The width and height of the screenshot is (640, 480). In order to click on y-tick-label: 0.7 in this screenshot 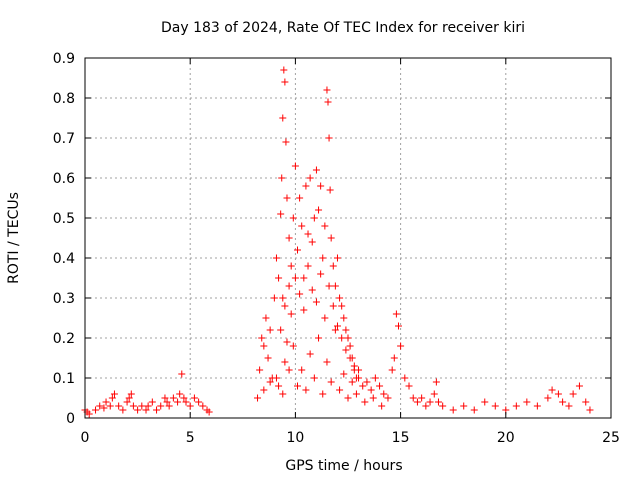, I will do `click(64, 139)`.